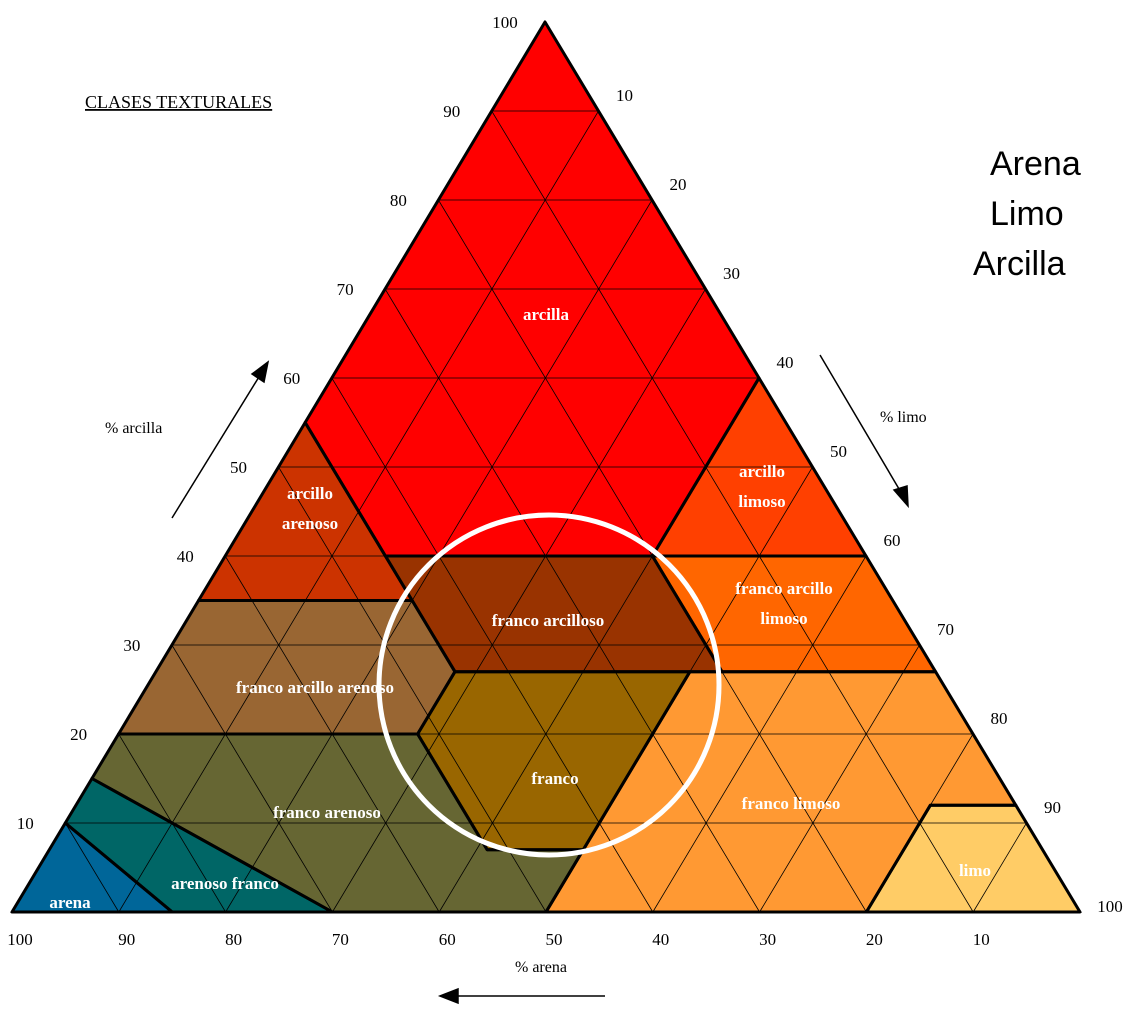 Image resolution: width=1124 pixels, height=1032 pixels. Describe the element at coordinates (554, 939) in the screenshot. I see `sand-tick: 50` at that location.